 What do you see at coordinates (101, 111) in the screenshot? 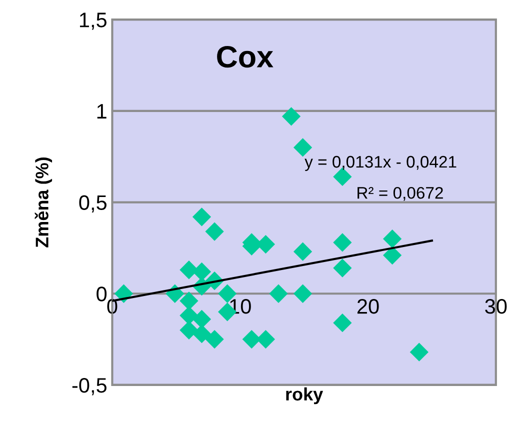
I see `y-tick-label: 1` at bounding box center [101, 111].